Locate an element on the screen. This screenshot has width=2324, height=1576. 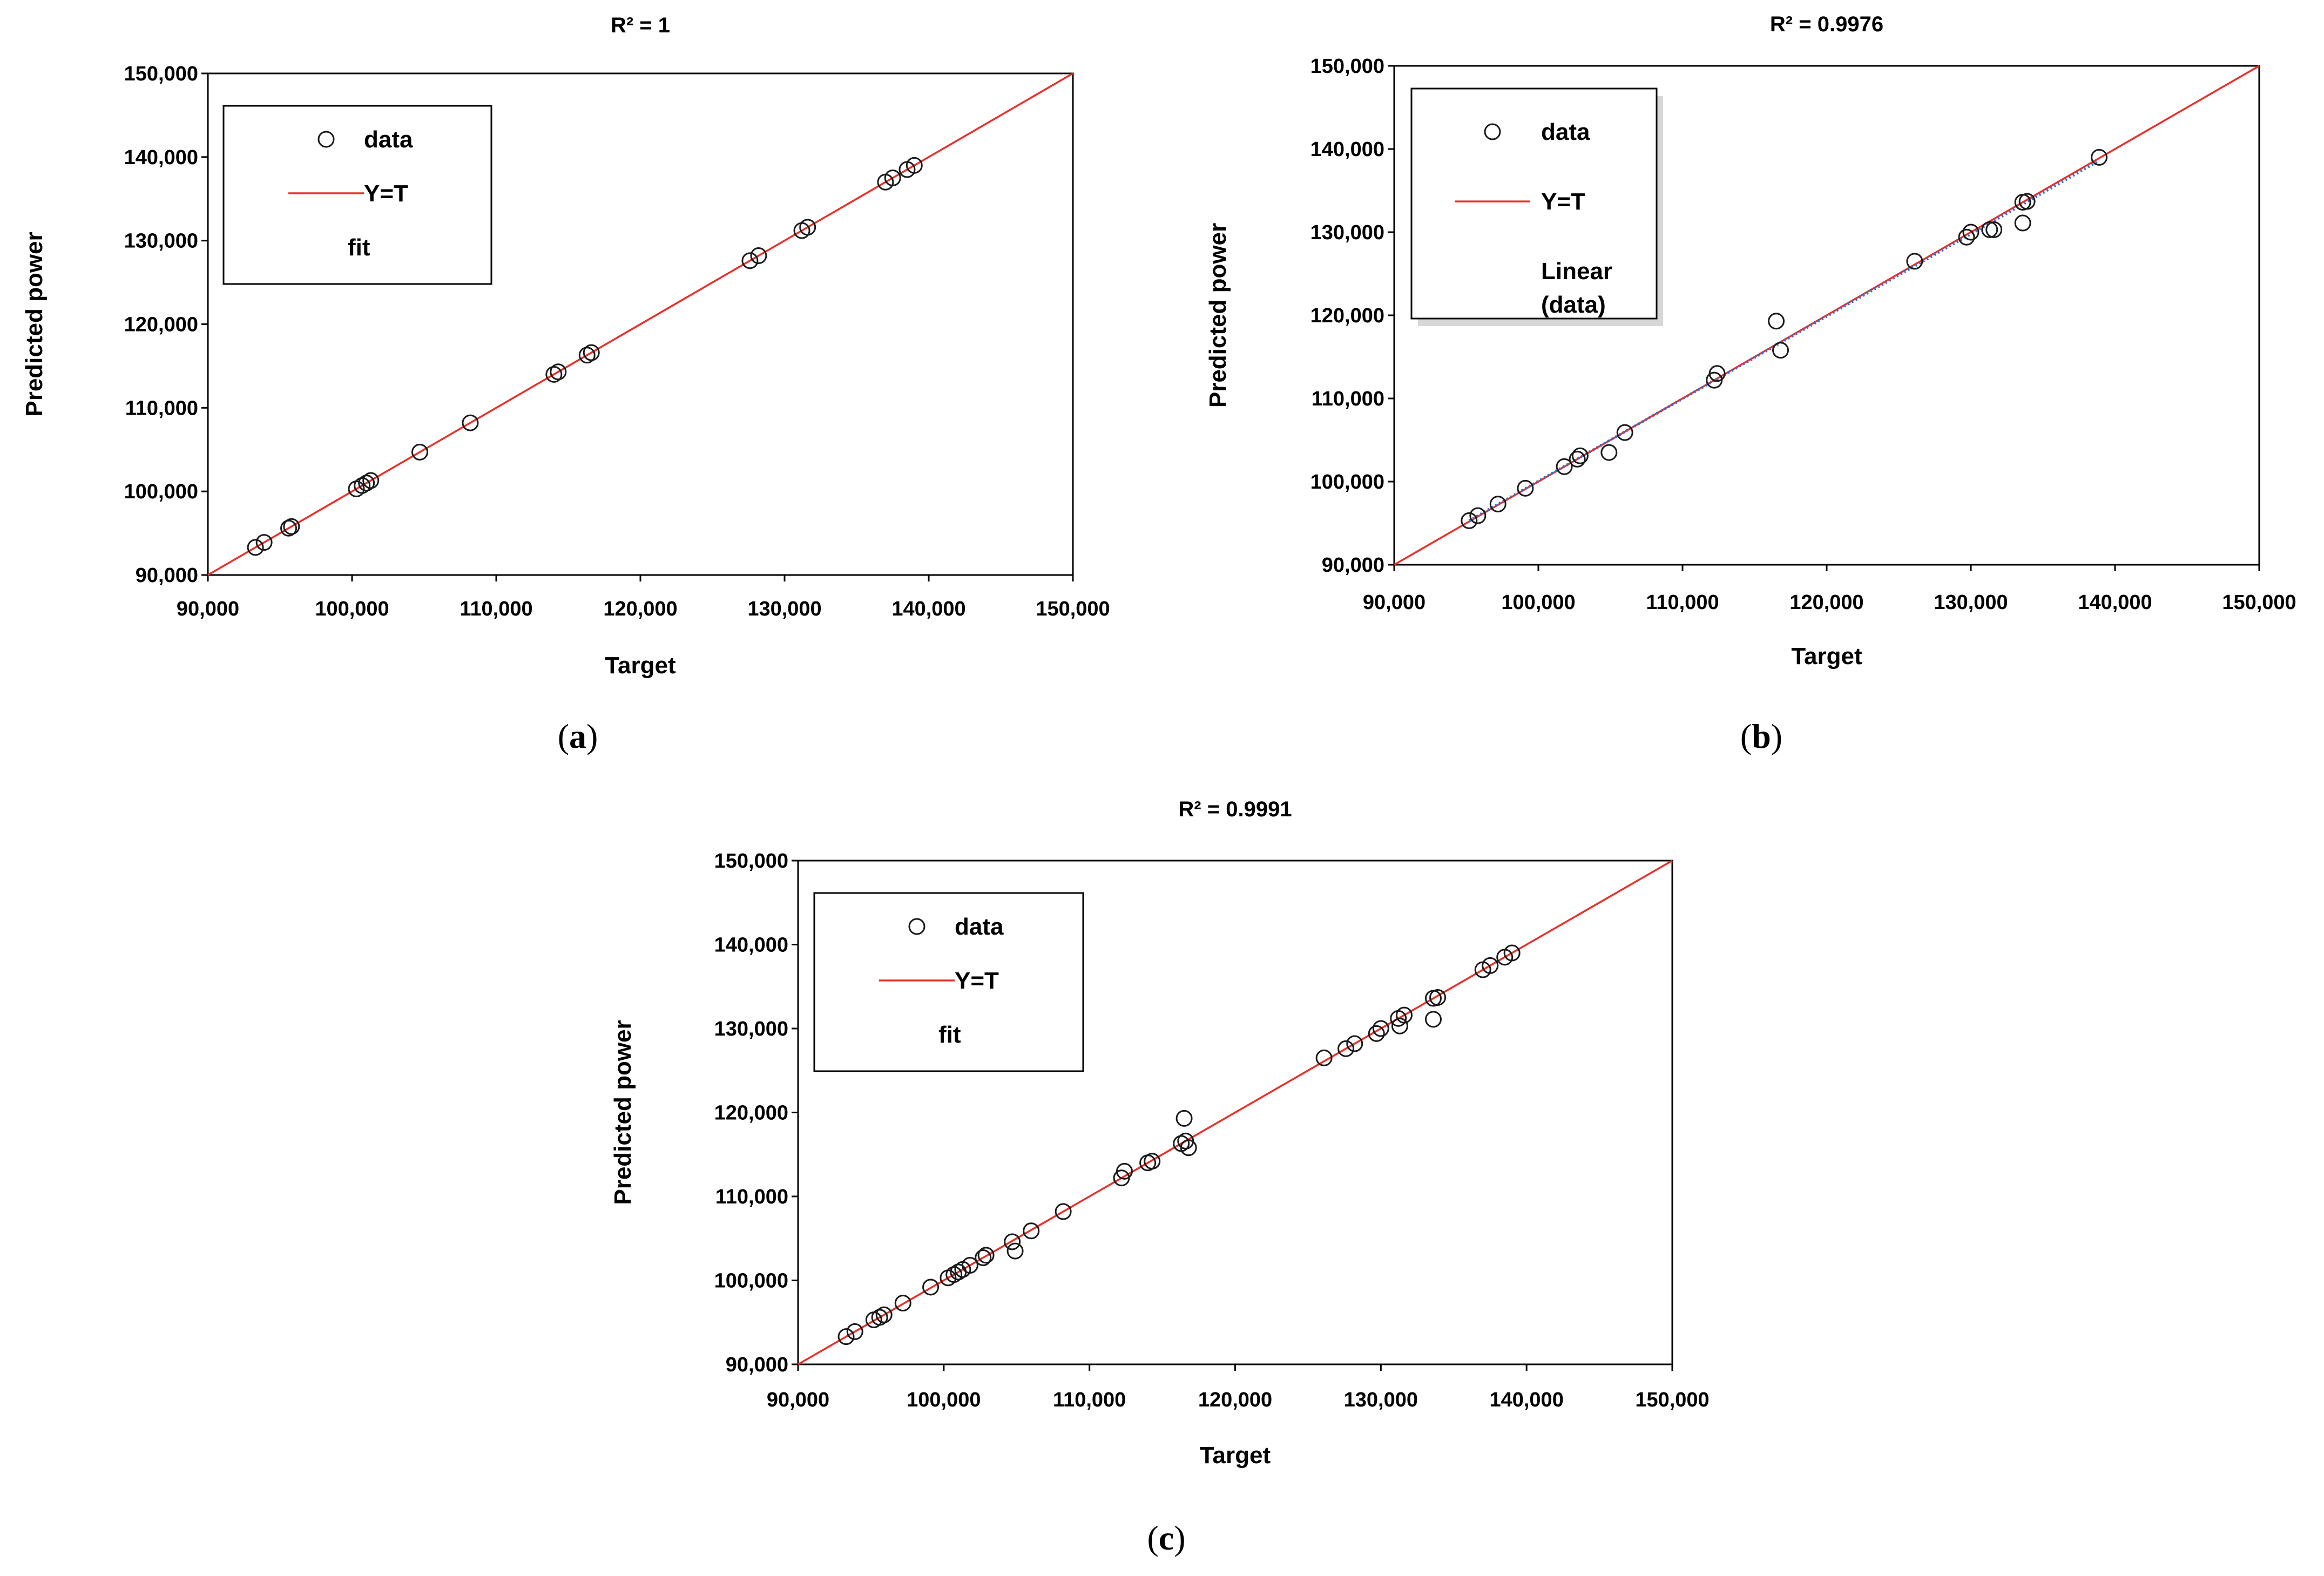
legend-label: Linear is located at coordinates (1577, 271).